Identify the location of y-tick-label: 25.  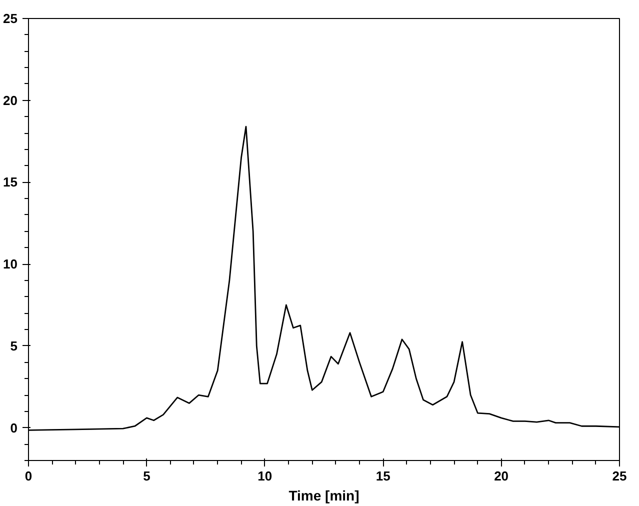
(10, 18).